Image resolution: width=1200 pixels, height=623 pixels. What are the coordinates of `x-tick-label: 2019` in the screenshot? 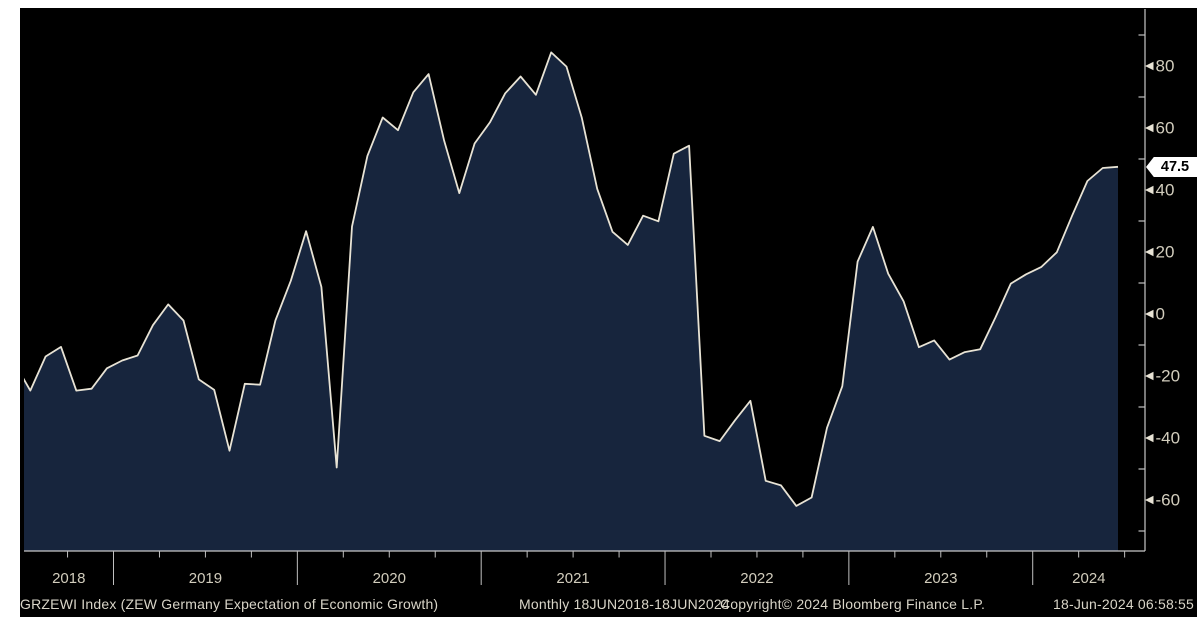 It's located at (205, 578).